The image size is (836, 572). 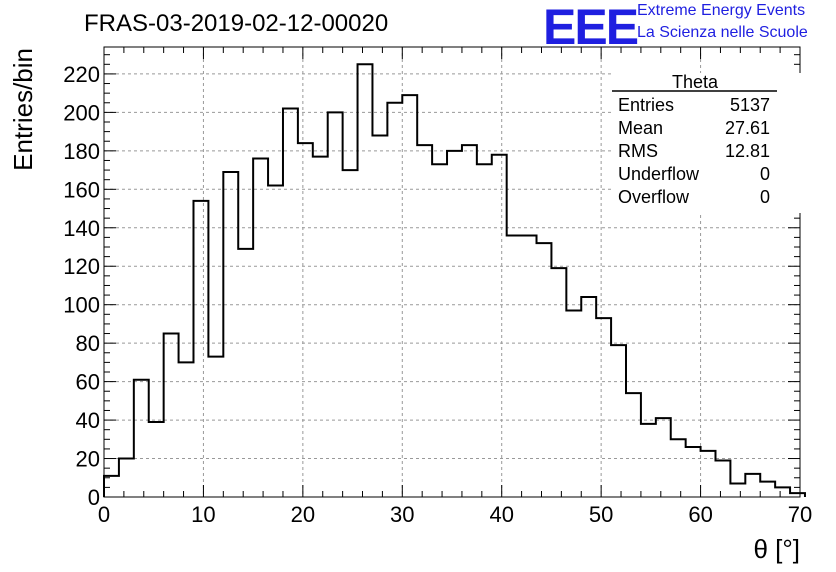 What do you see at coordinates (203, 514) in the screenshot?
I see `x-tick-label: 10` at bounding box center [203, 514].